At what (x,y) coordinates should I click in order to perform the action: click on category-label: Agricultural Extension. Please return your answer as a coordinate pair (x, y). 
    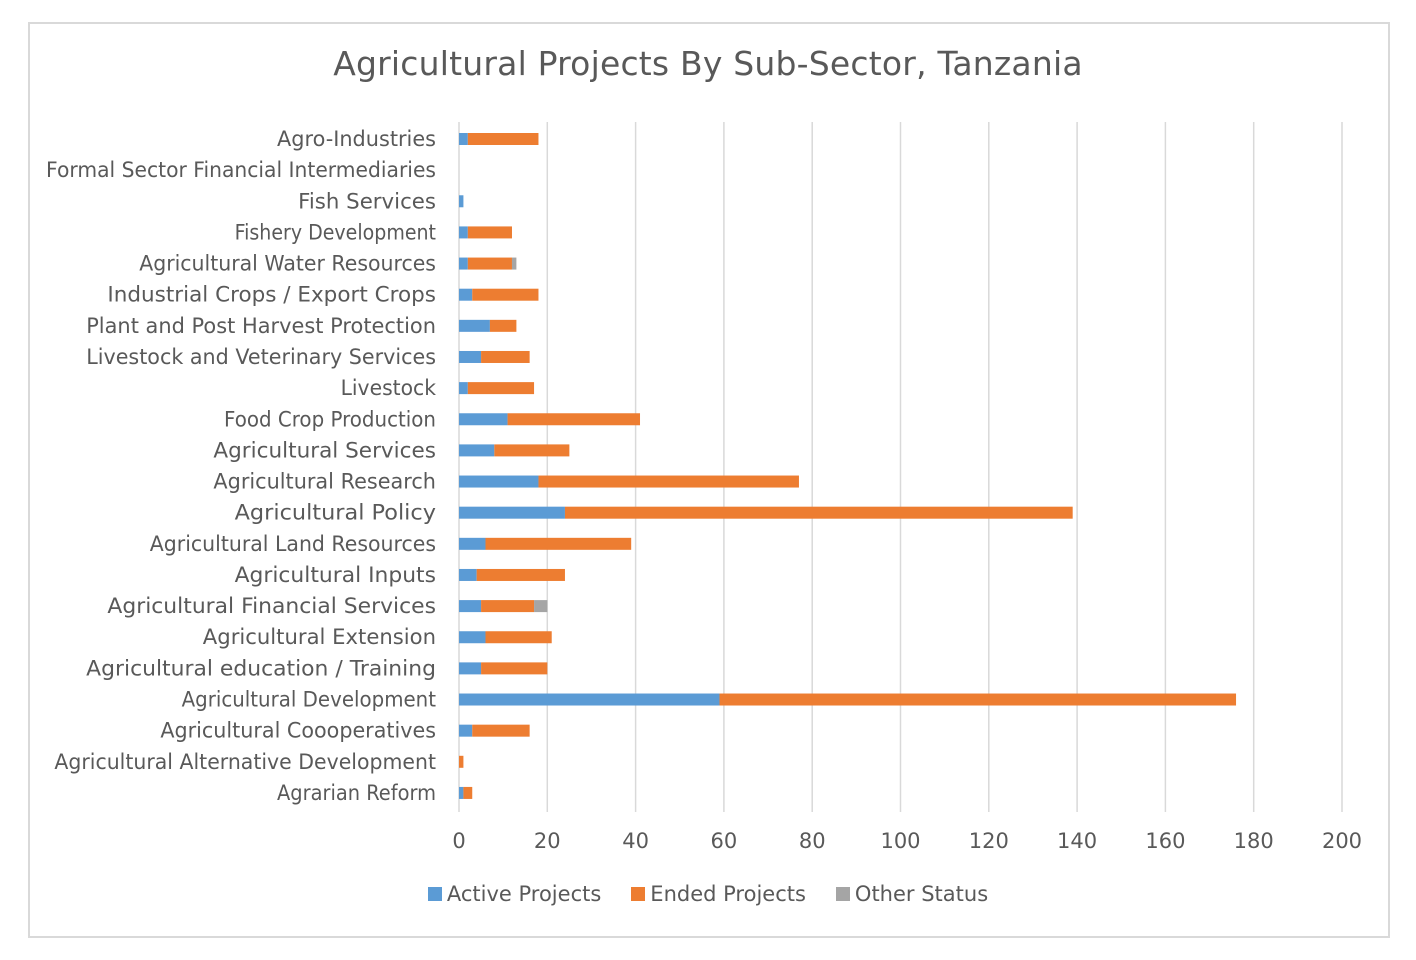
    Looking at the image, I should click on (319, 637).